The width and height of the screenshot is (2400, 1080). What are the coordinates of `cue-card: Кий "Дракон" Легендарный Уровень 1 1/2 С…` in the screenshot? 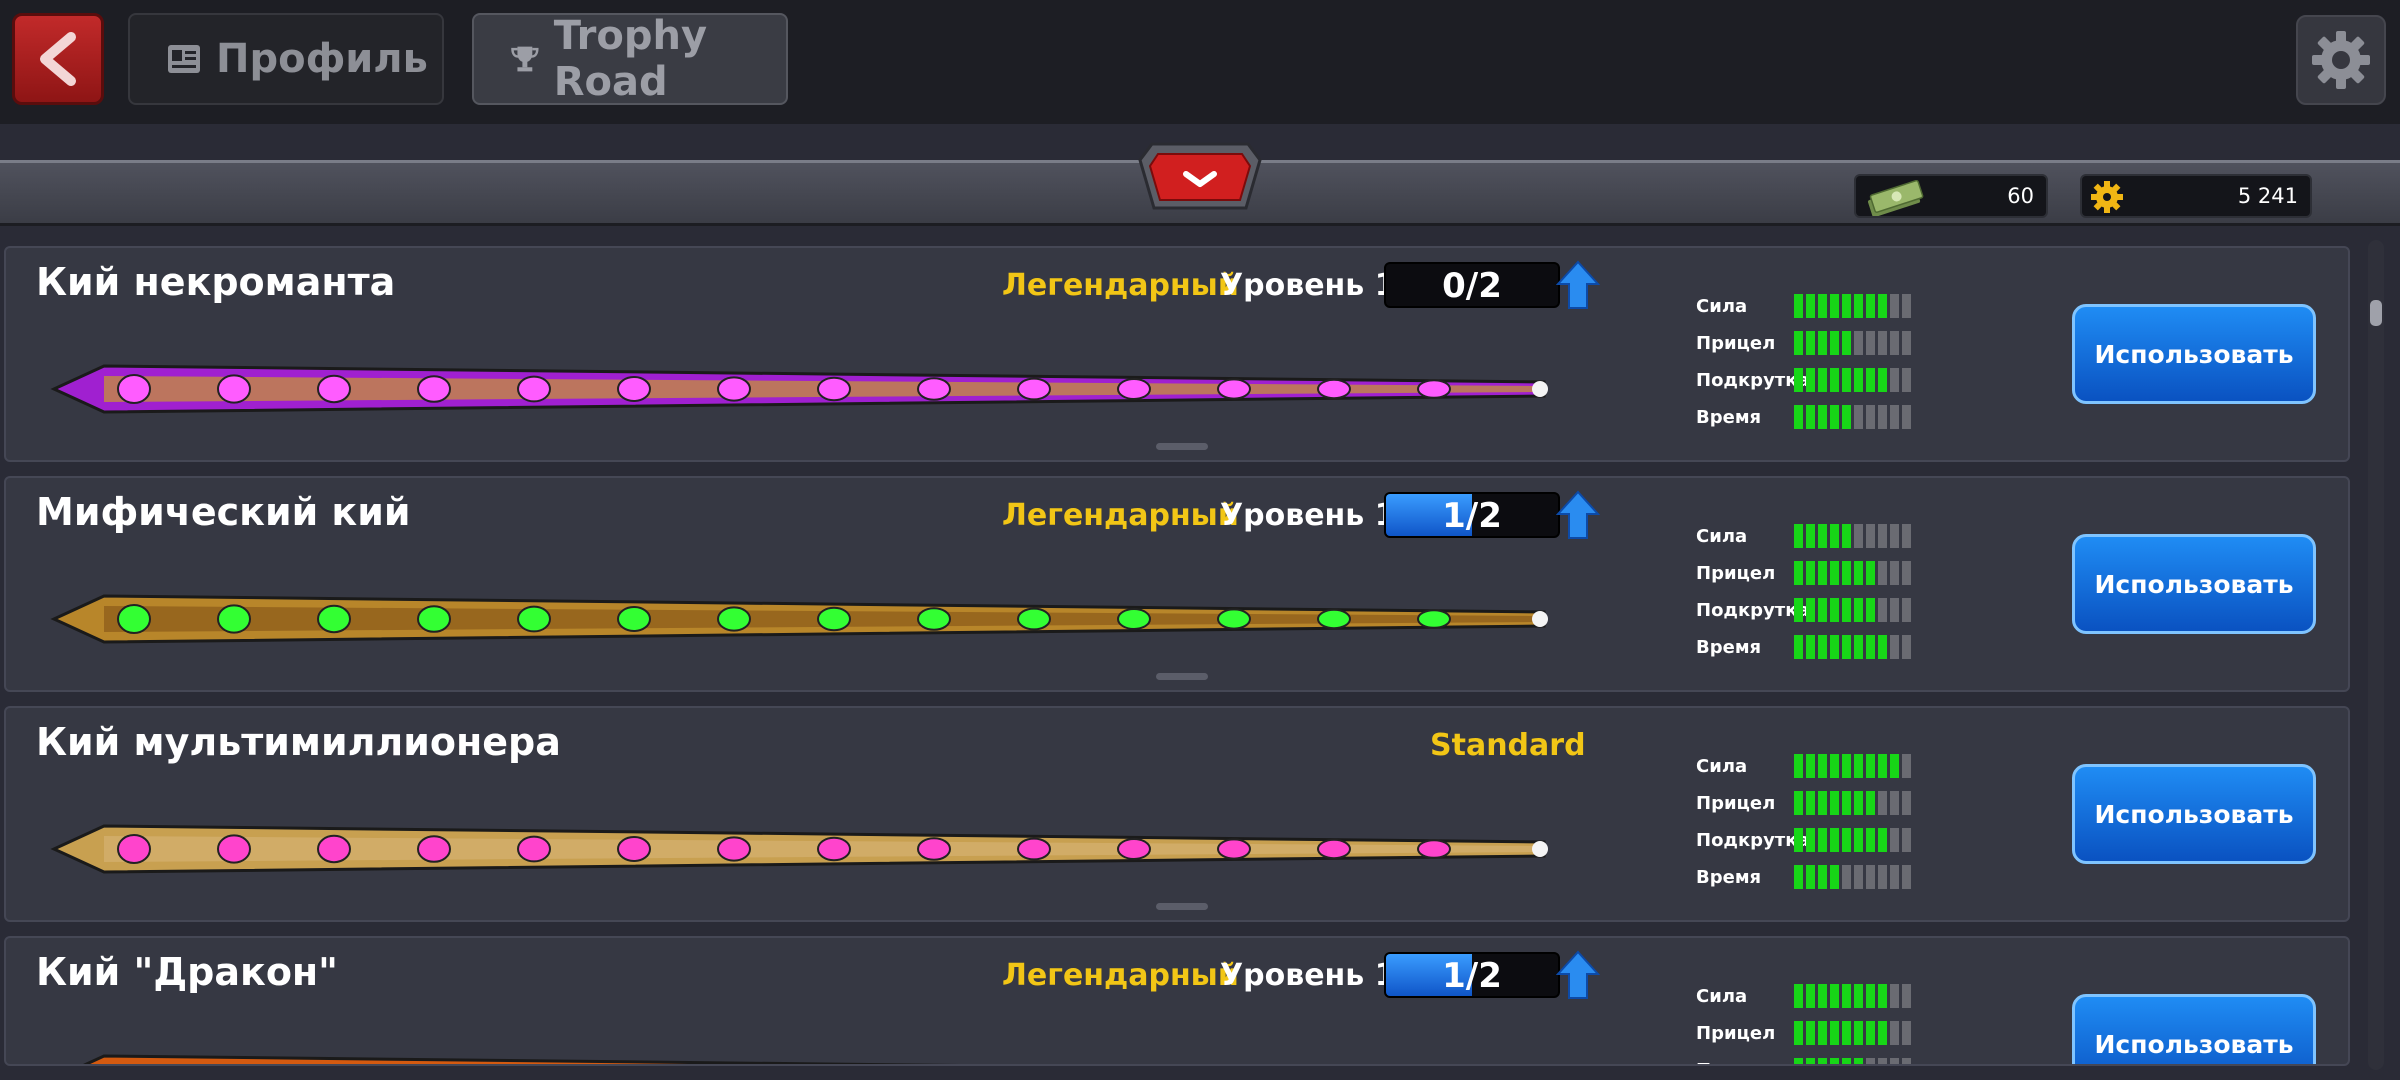 It's located at (1177, 1001).